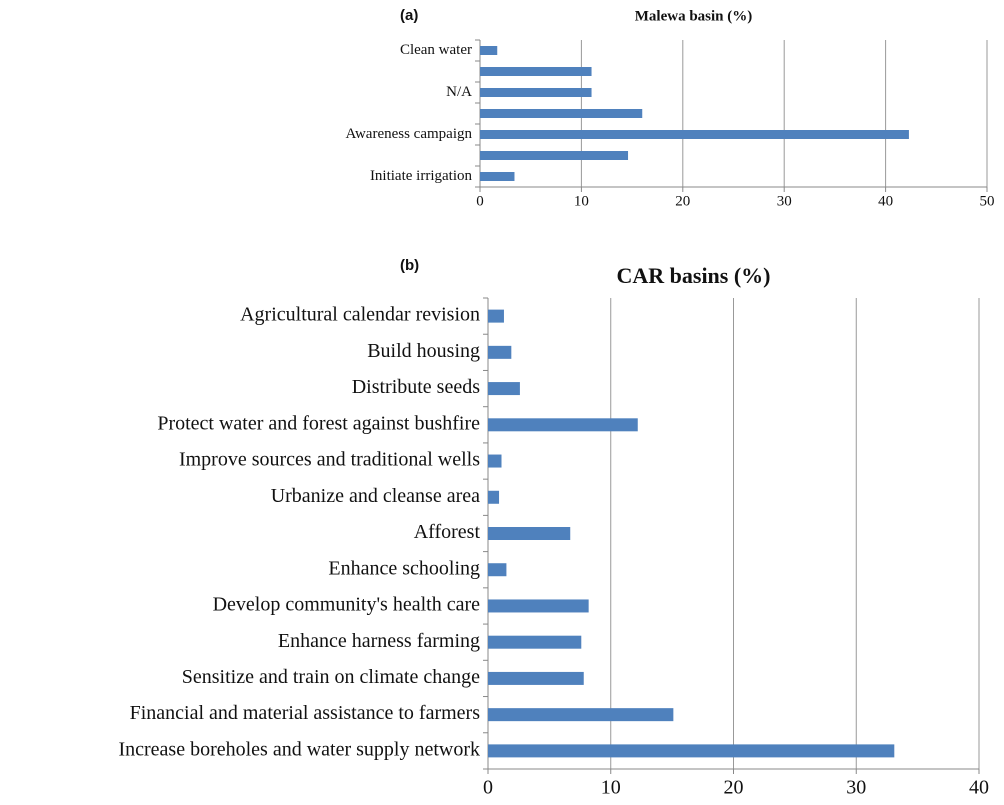 This screenshot has height=805, width=1004. What do you see at coordinates (409, 15) in the screenshot?
I see `panel-label: (a)` at bounding box center [409, 15].